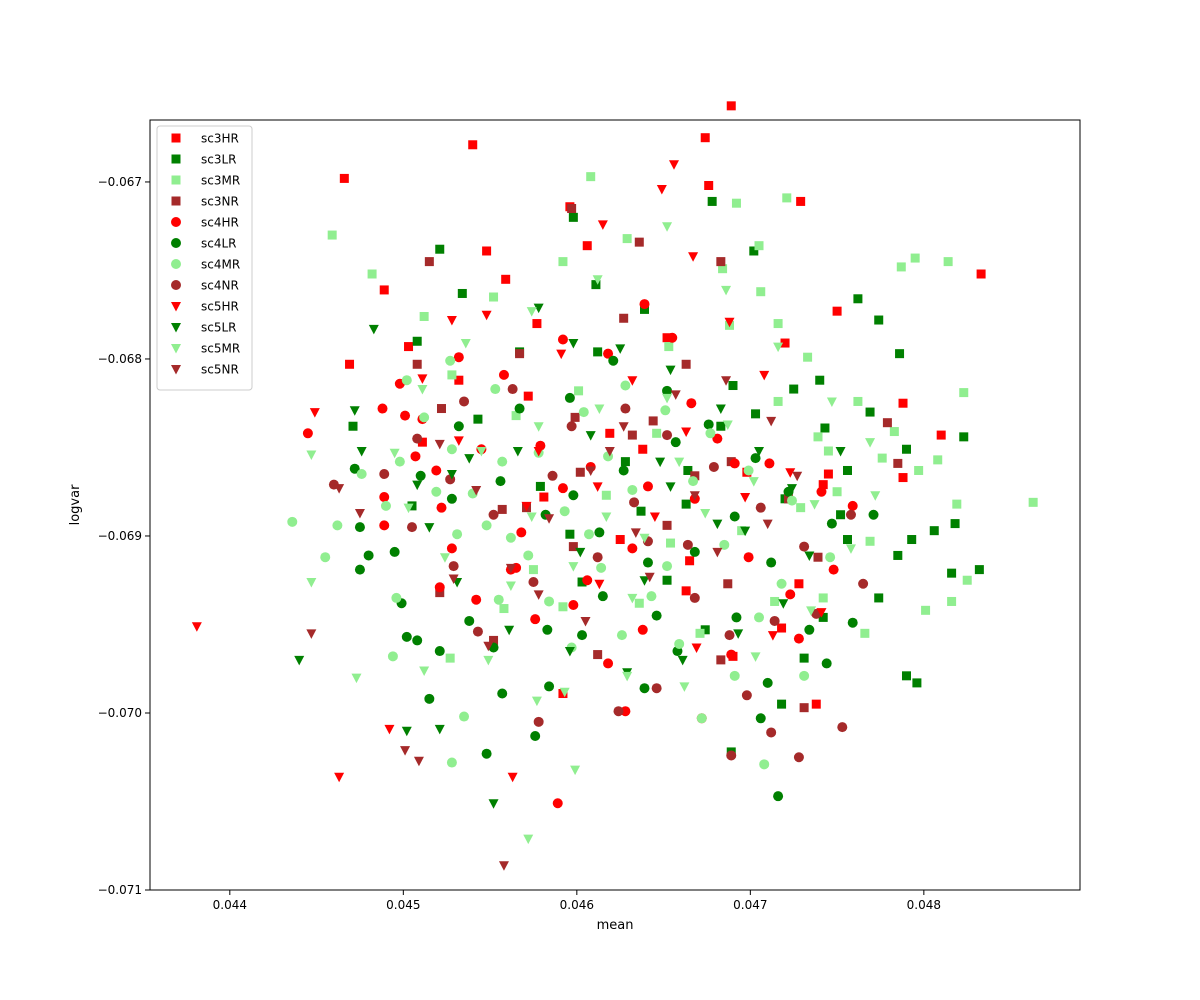 The width and height of the screenshot is (1200, 1000). What do you see at coordinates (205, 265) in the screenshot?
I see `legend-item: sc4MR` at bounding box center [205, 265].